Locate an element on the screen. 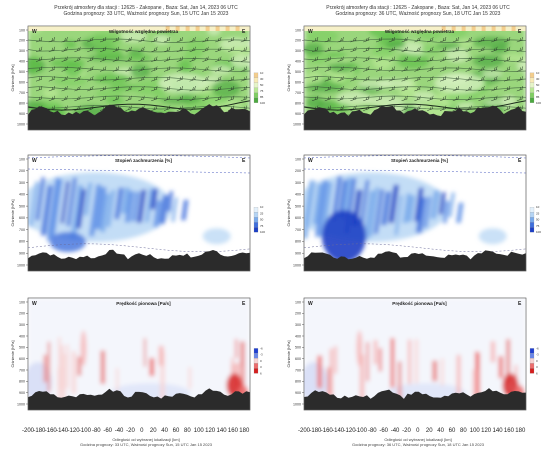 The image size is (552, 454). legend-tick-label: 25 is located at coordinates (538, 213).